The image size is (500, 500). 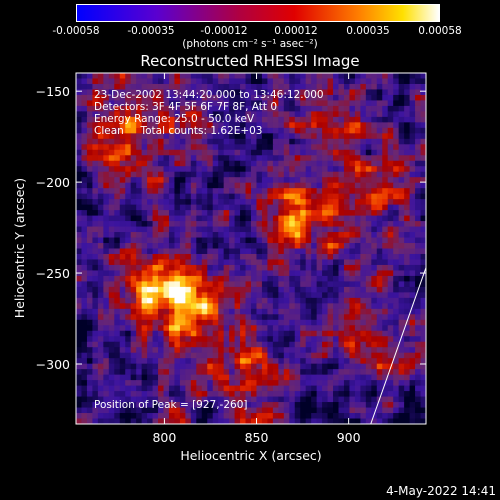 What do you see at coordinates (349, 437) in the screenshot?
I see `x-tick-label: 900` at bounding box center [349, 437].